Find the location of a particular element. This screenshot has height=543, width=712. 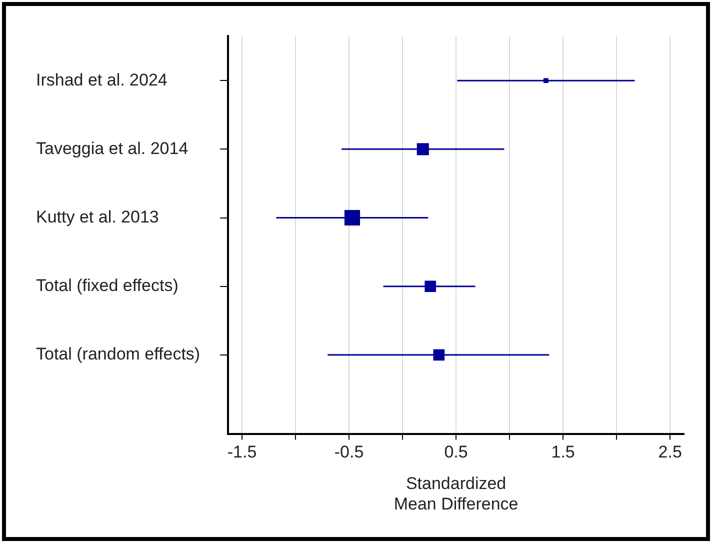

y-tick-label: Total (fixed effects) is located at coordinates (107, 286).